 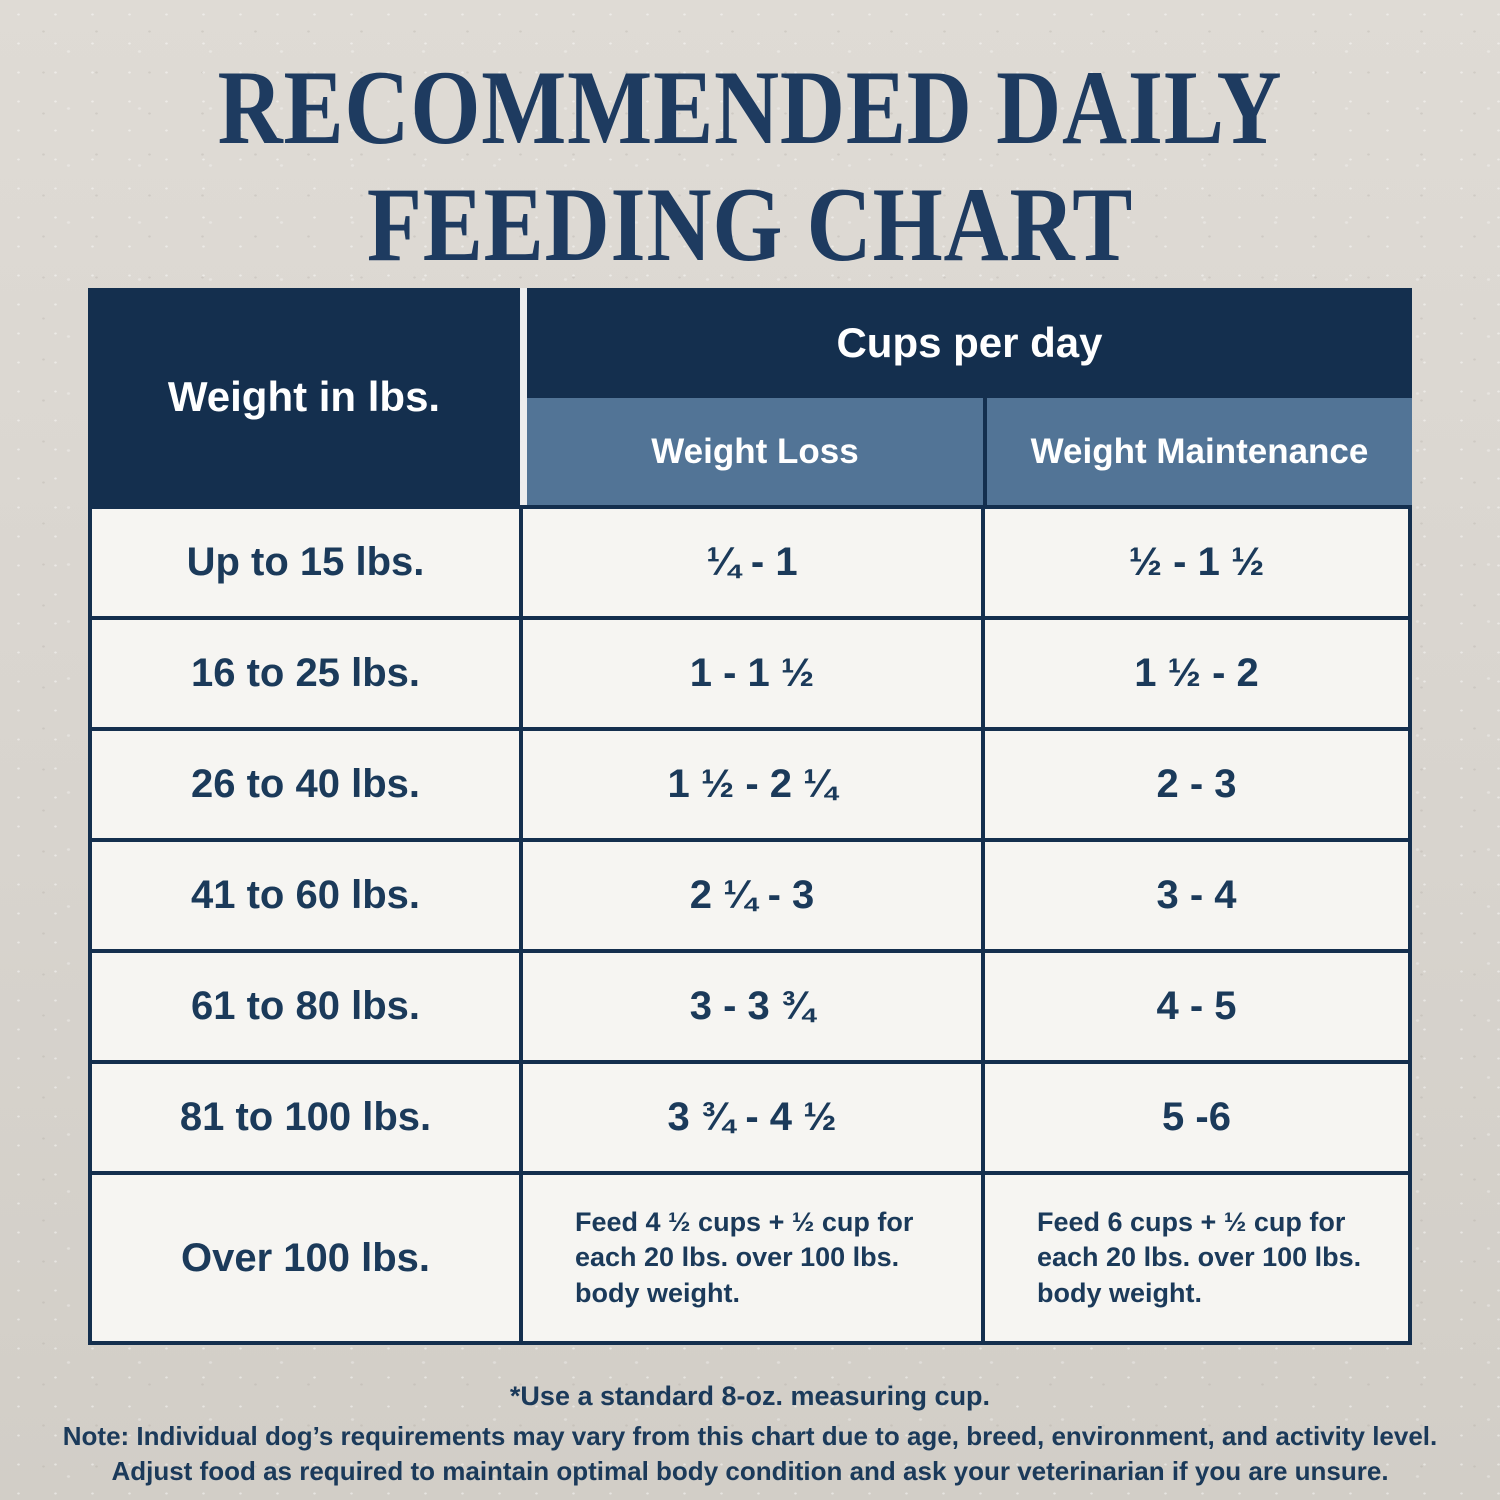 I want to click on weight-column-header: Weight in lbs., so click(x=304, y=396).